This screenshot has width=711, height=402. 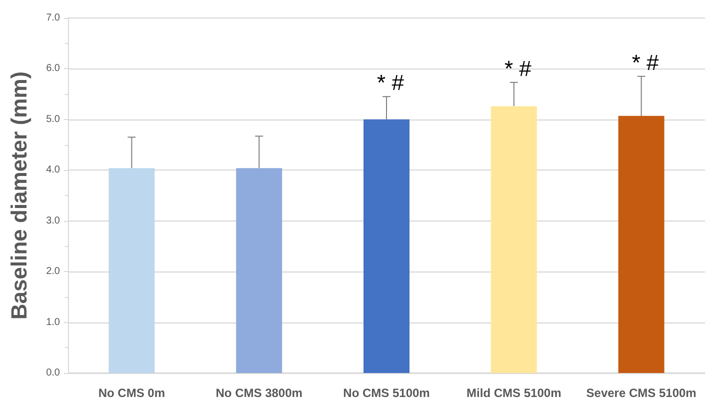 What do you see at coordinates (386, 393) in the screenshot?
I see `x-tick-label: No CMS 5100m` at bounding box center [386, 393].